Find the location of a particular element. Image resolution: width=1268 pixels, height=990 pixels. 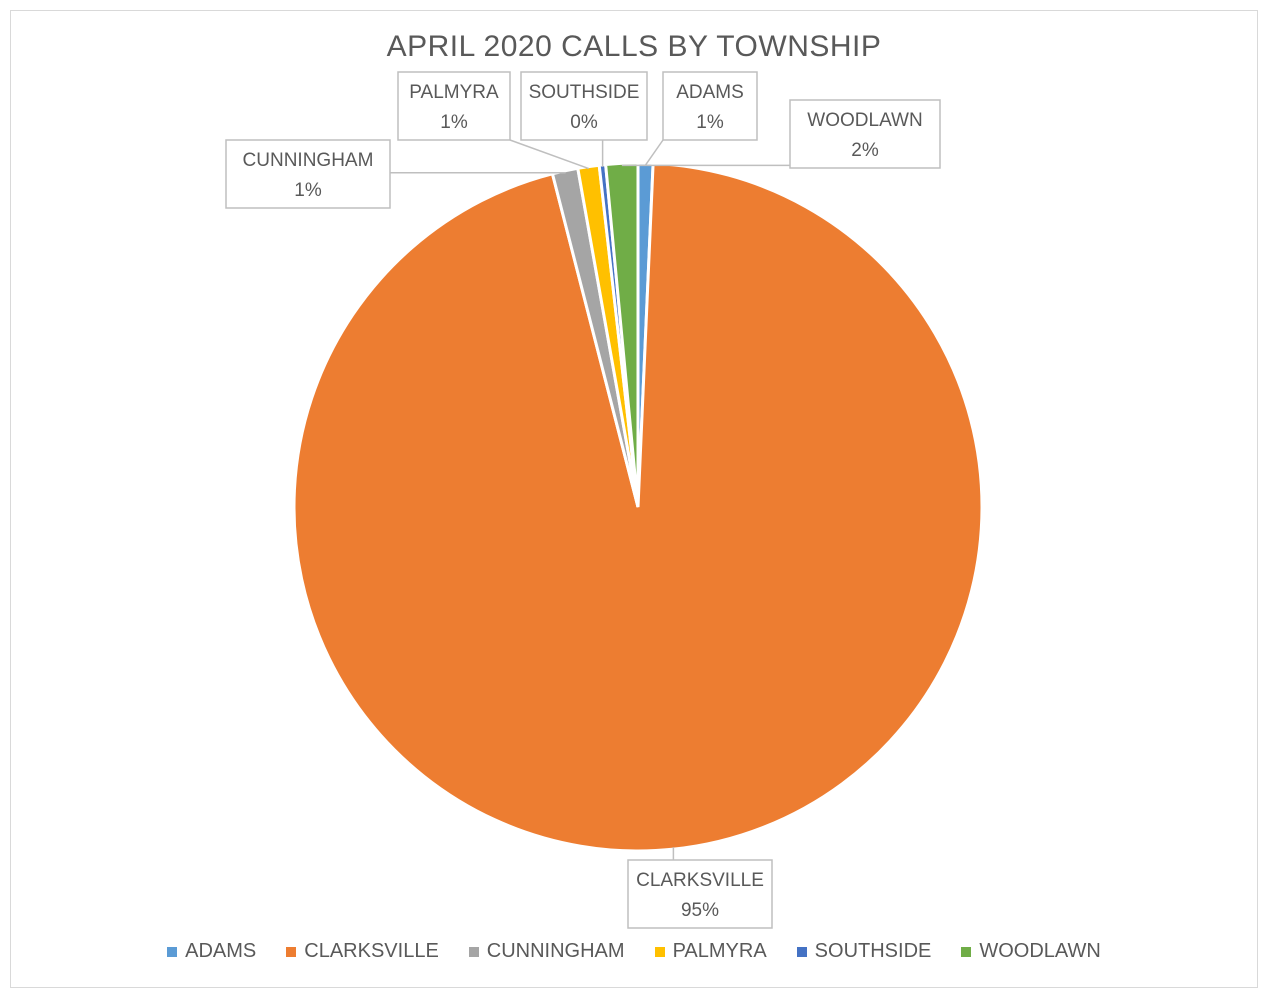

legend-item-woodlawn: WOODLAWN is located at coordinates (1031, 951).